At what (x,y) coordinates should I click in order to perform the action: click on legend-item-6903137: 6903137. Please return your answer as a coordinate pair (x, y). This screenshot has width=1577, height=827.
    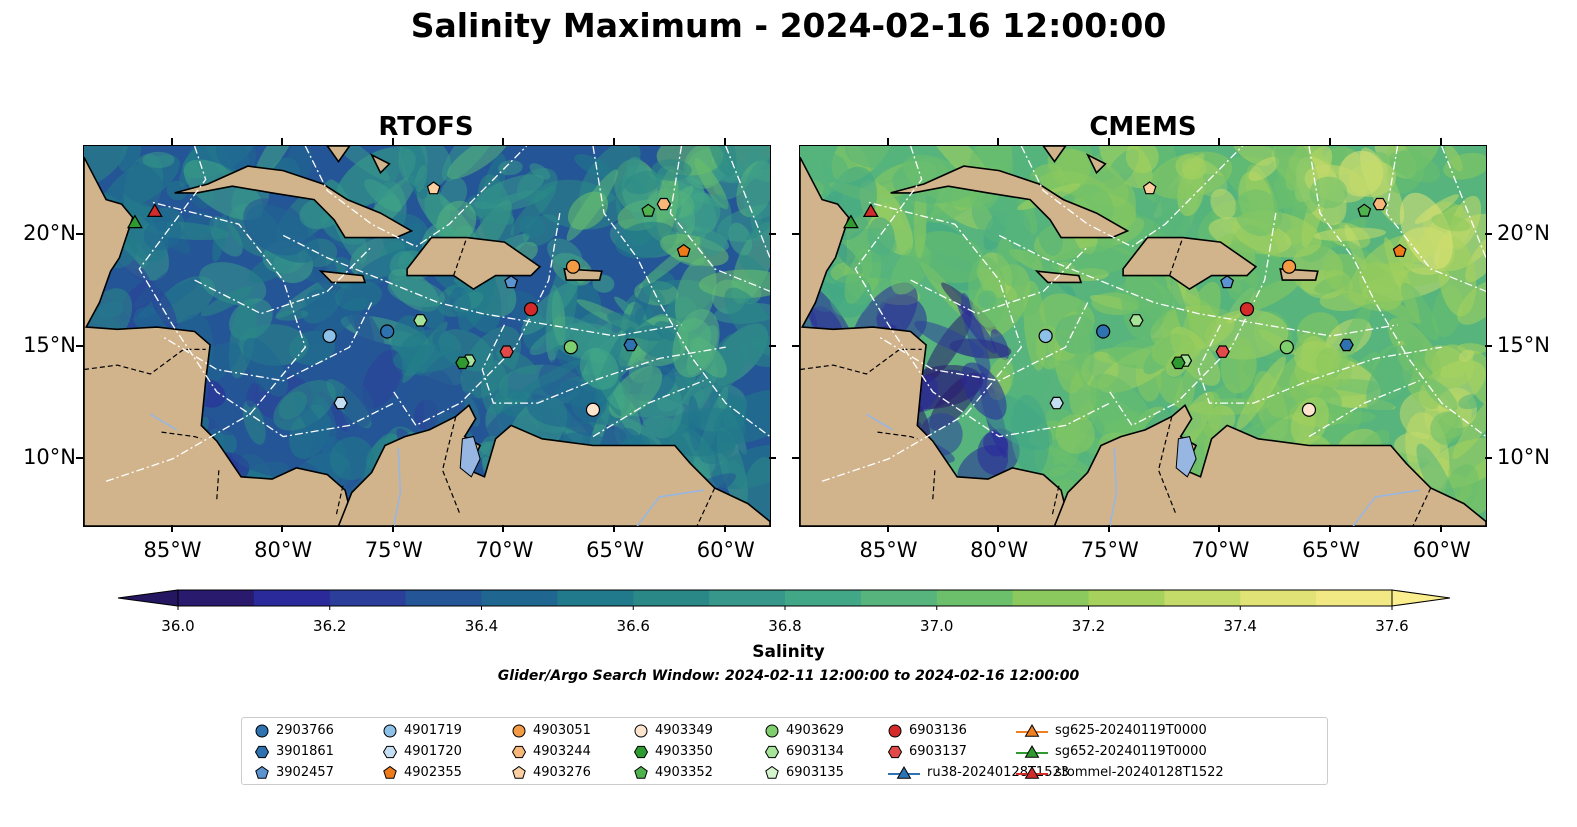
    Looking at the image, I should click on (927, 751).